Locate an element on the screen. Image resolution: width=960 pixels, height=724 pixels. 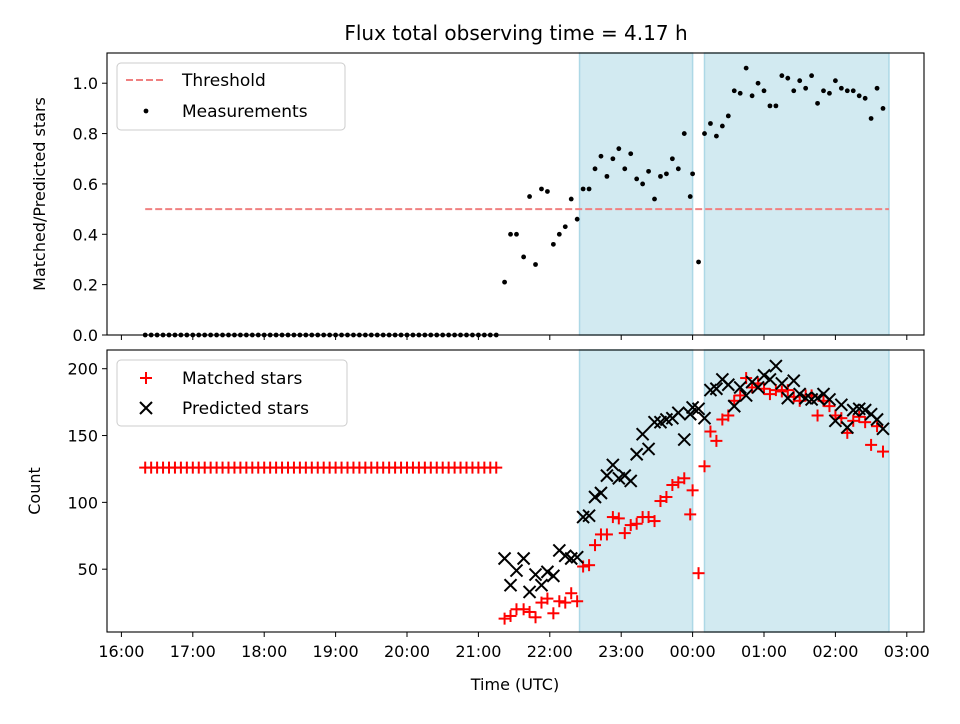
top-legend: Threshold Measurements is located at coordinates (231, 96).